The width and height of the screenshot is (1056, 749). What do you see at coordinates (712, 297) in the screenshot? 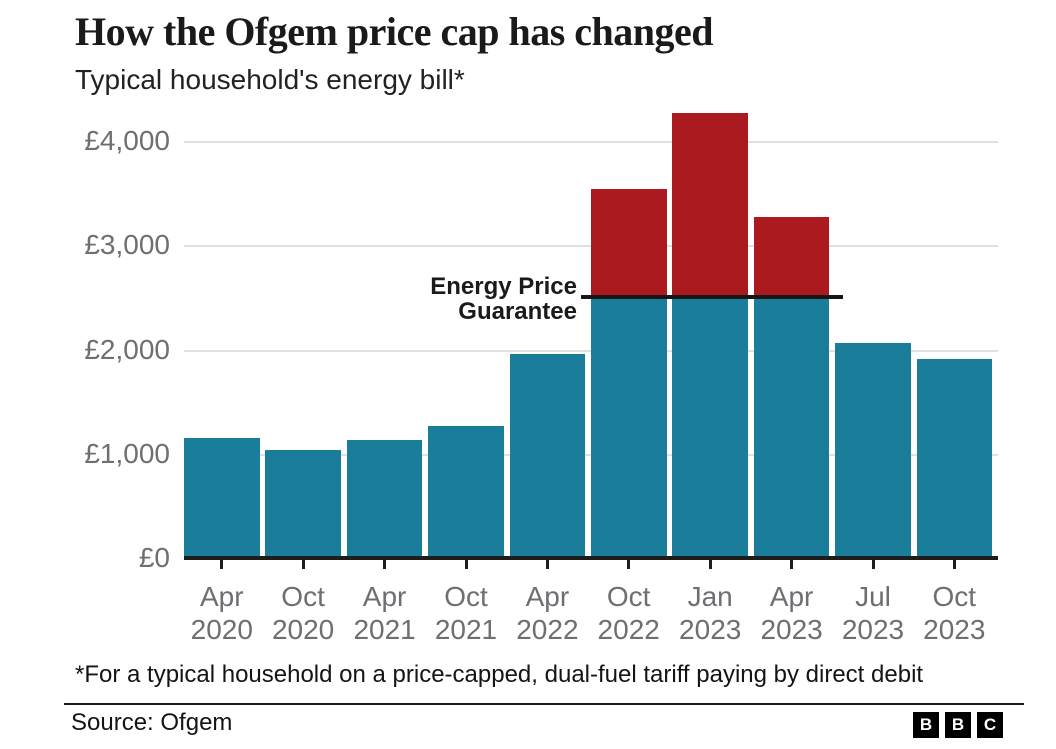
I see `energy-price-guarantee-line` at bounding box center [712, 297].